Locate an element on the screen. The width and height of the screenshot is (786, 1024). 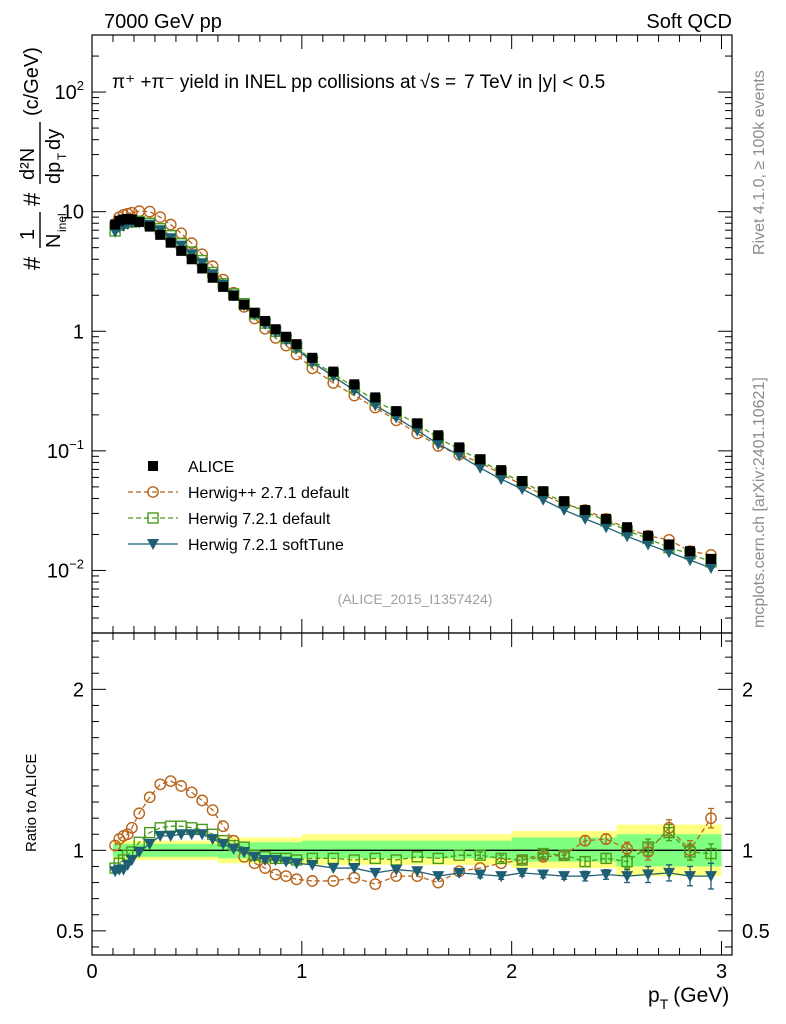
x-tick-label: 3 is located at coordinates (721, 972).